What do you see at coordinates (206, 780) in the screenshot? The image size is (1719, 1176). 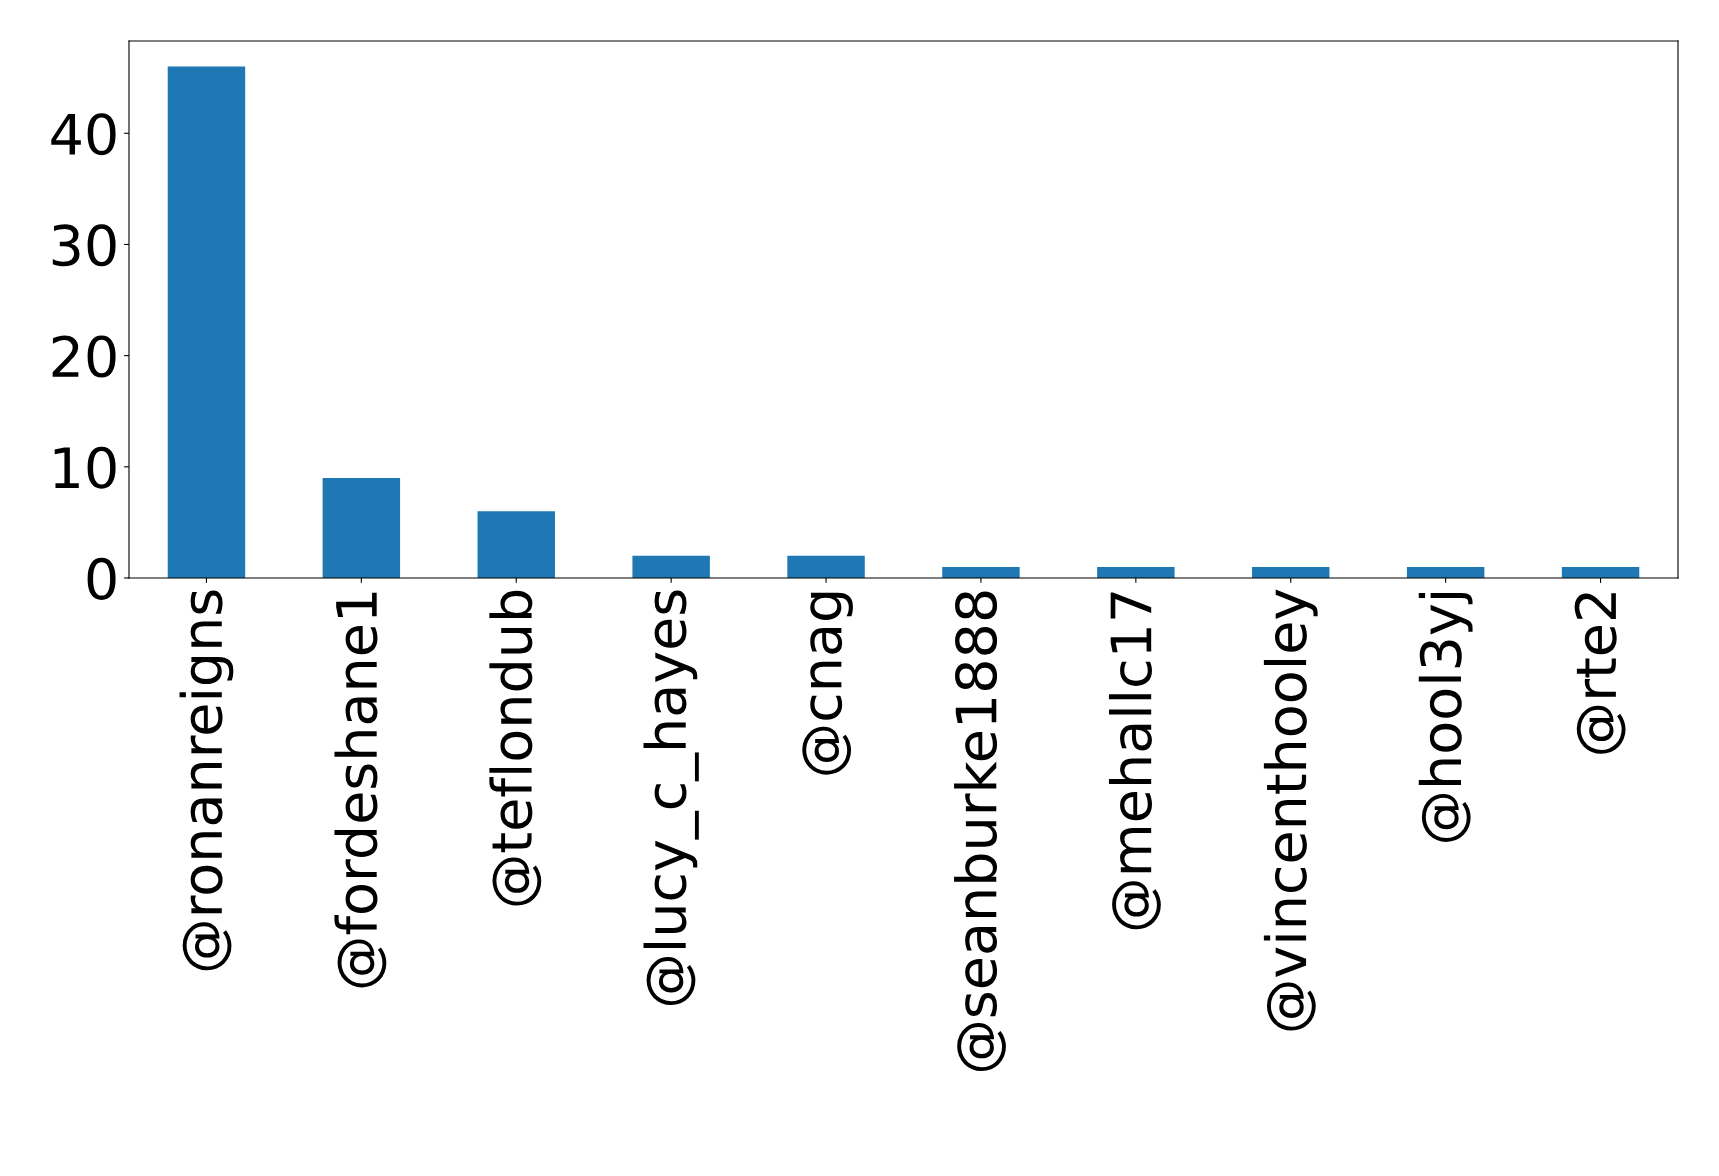 I see `x-tick-label: @ronanreigns` at bounding box center [206, 780].